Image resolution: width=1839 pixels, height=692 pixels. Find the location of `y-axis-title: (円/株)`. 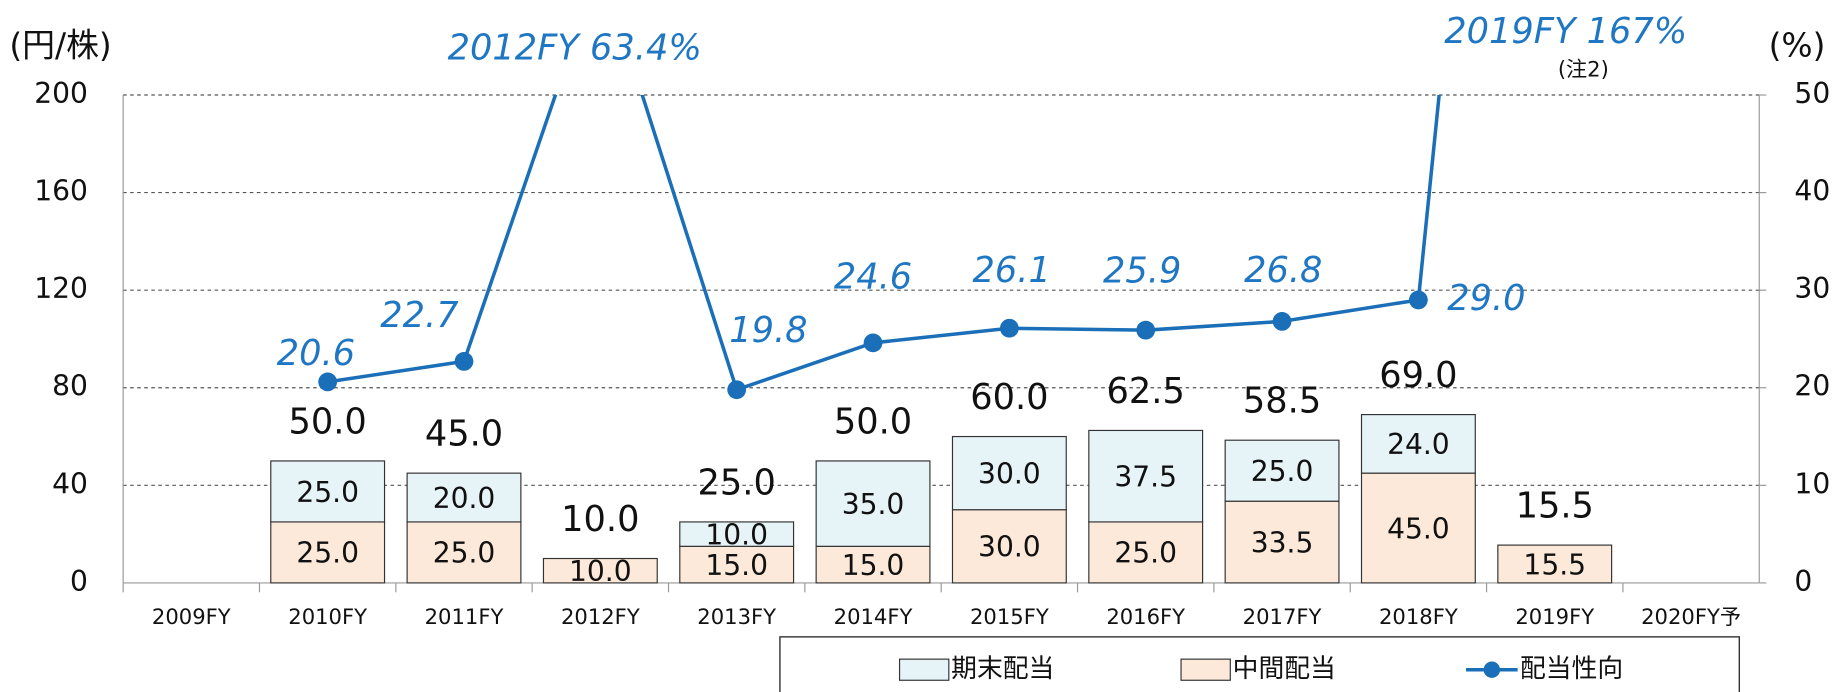

y-axis-title: (円/株) is located at coordinates (60, 45).